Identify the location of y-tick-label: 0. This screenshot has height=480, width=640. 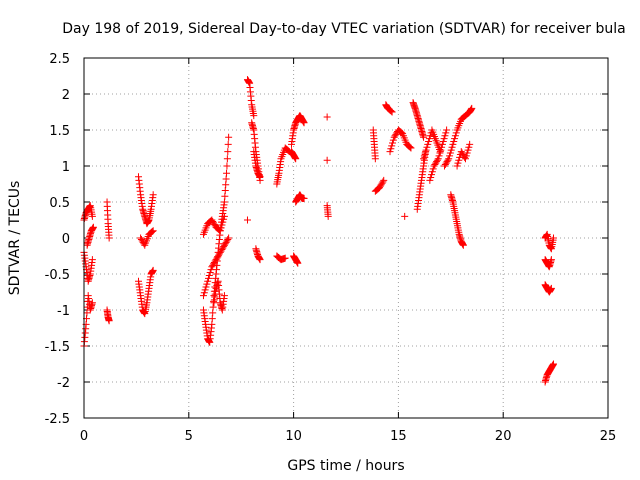
(66, 239).